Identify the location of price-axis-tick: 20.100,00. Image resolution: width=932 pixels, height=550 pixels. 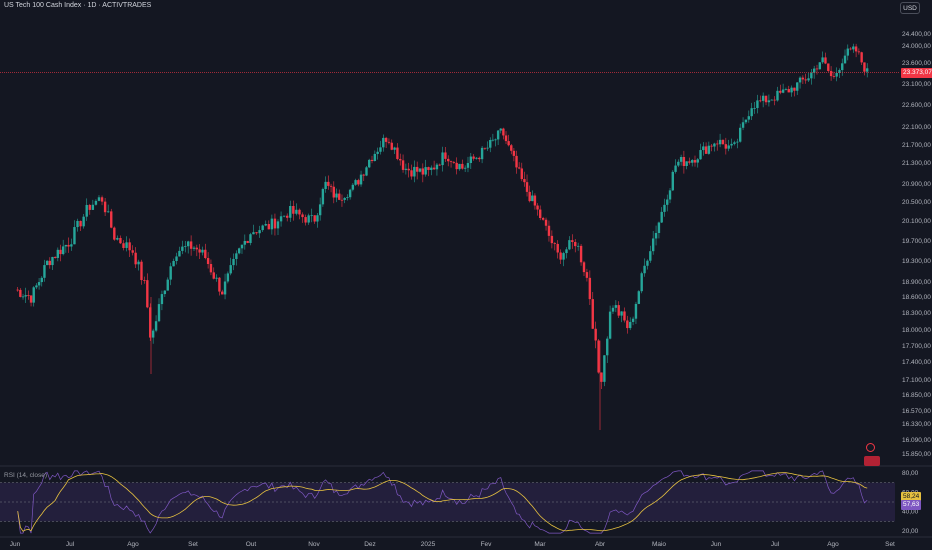
(916, 221).